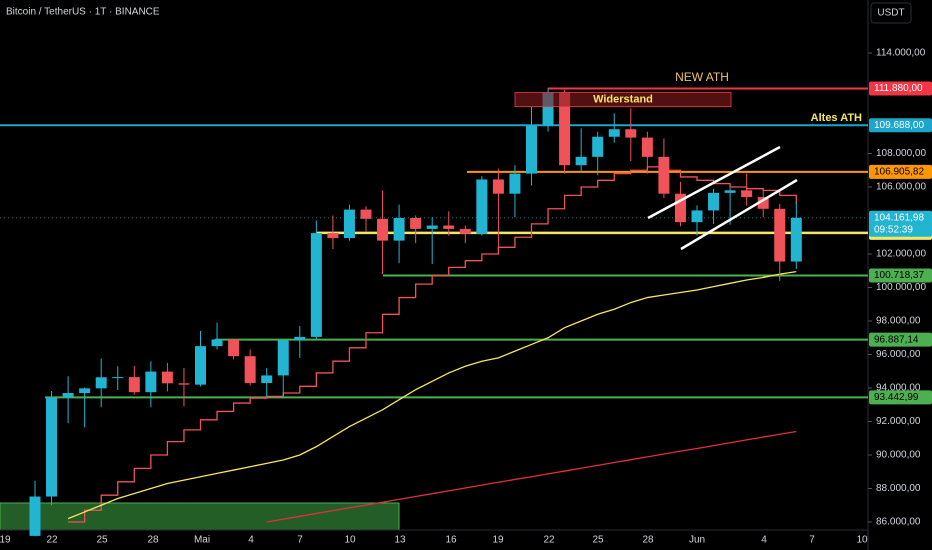 The height and width of the screenshot is (550, 932). I want to click on last-price-box, so click(900, 223).